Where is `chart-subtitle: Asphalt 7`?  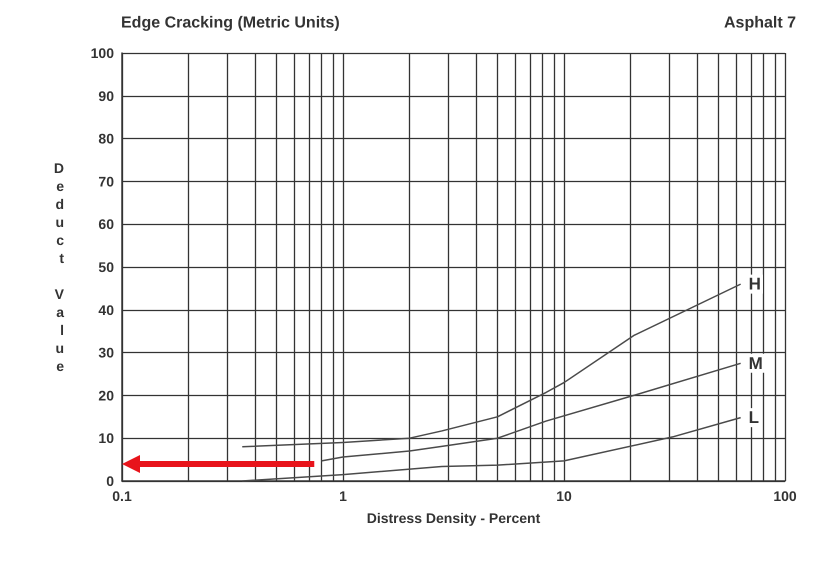 chart-subtitle: Asphalt 7 is located at coordinates (760, 23).